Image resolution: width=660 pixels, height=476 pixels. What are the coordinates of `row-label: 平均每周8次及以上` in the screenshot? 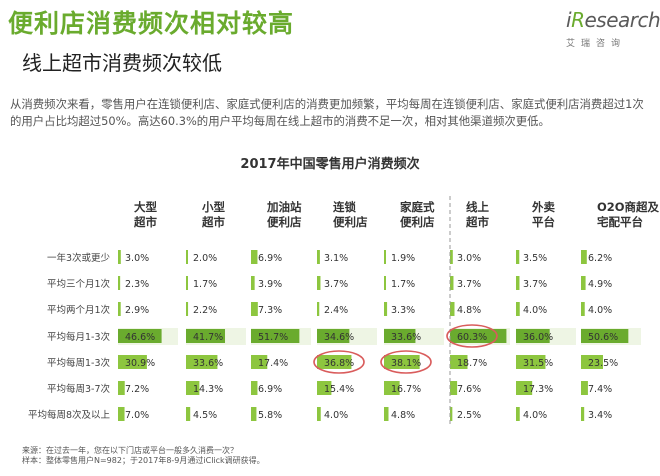 It's located at (69, 415).